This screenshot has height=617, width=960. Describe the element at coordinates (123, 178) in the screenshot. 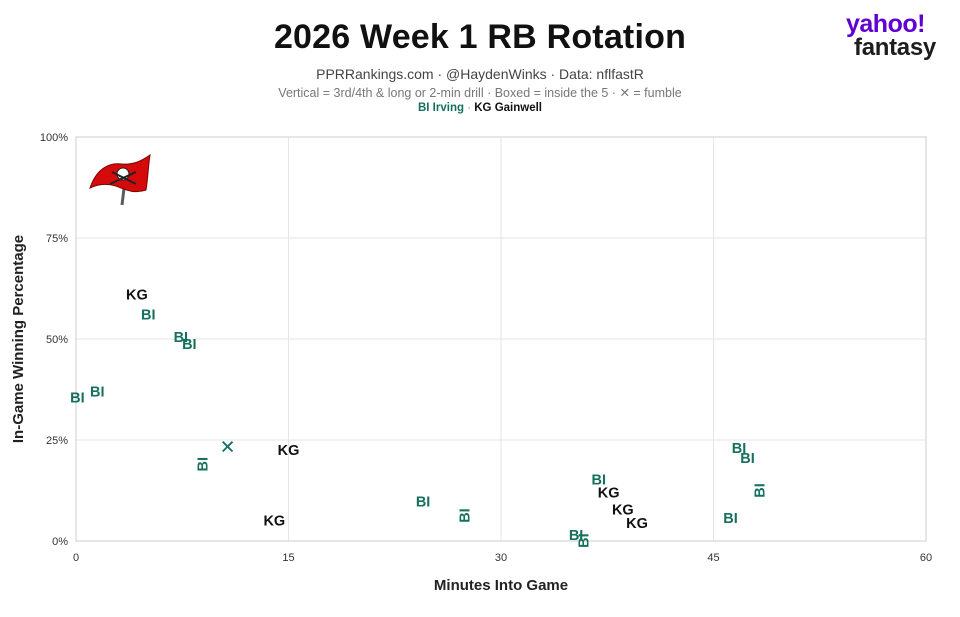

I see `flag-swords` at that location.